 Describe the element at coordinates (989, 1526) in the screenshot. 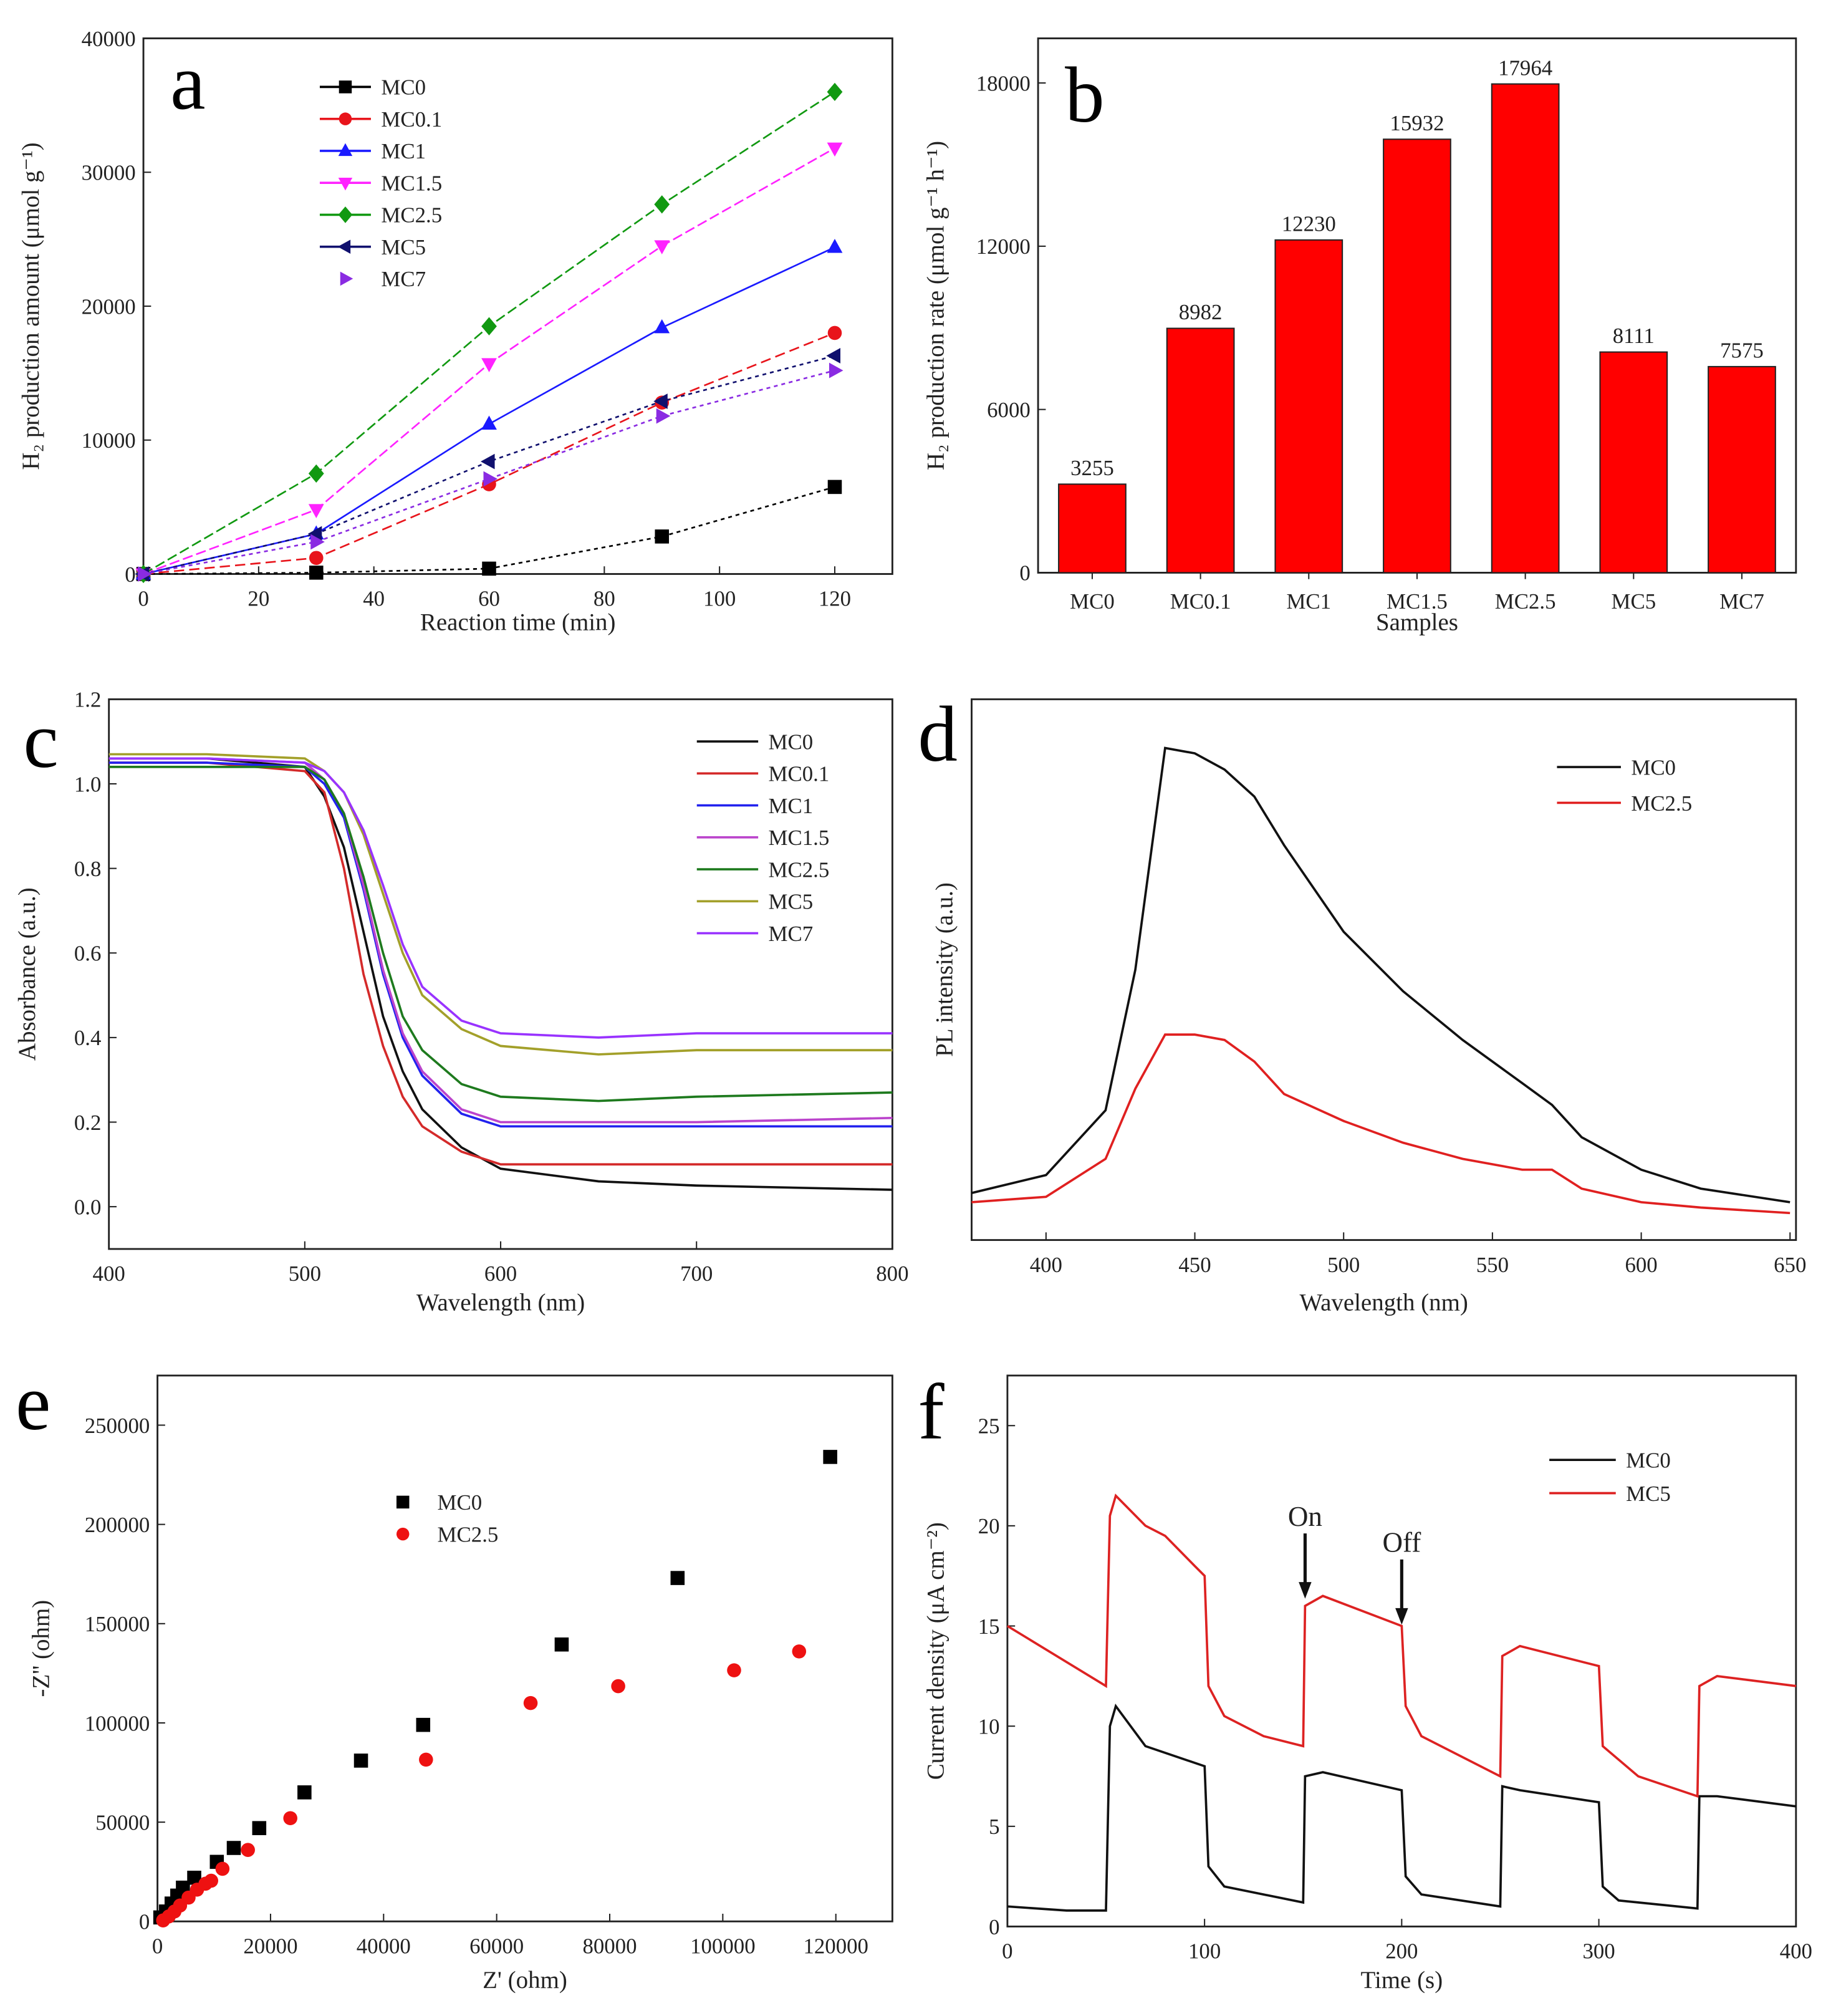

I see `y-tick-label: 20` at that location.